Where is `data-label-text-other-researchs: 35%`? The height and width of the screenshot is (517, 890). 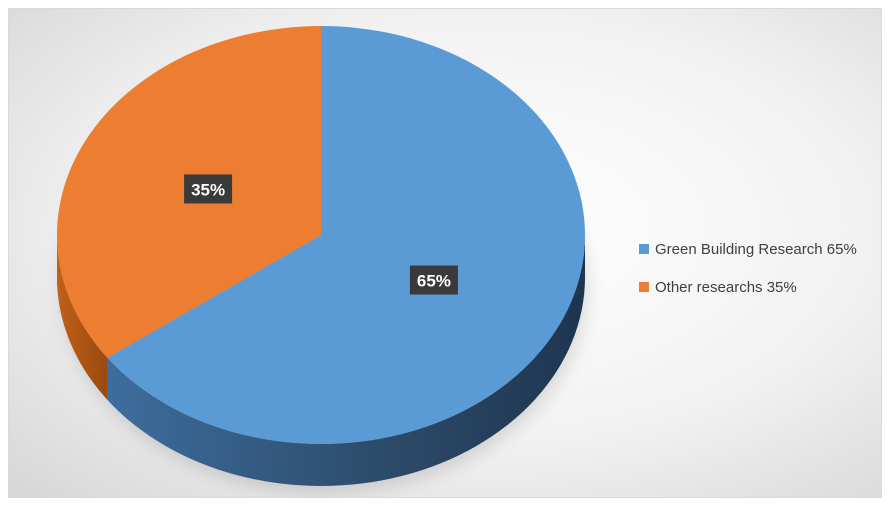 data-label-text-other-researchs: 35% is located at coordinates (208, 189).